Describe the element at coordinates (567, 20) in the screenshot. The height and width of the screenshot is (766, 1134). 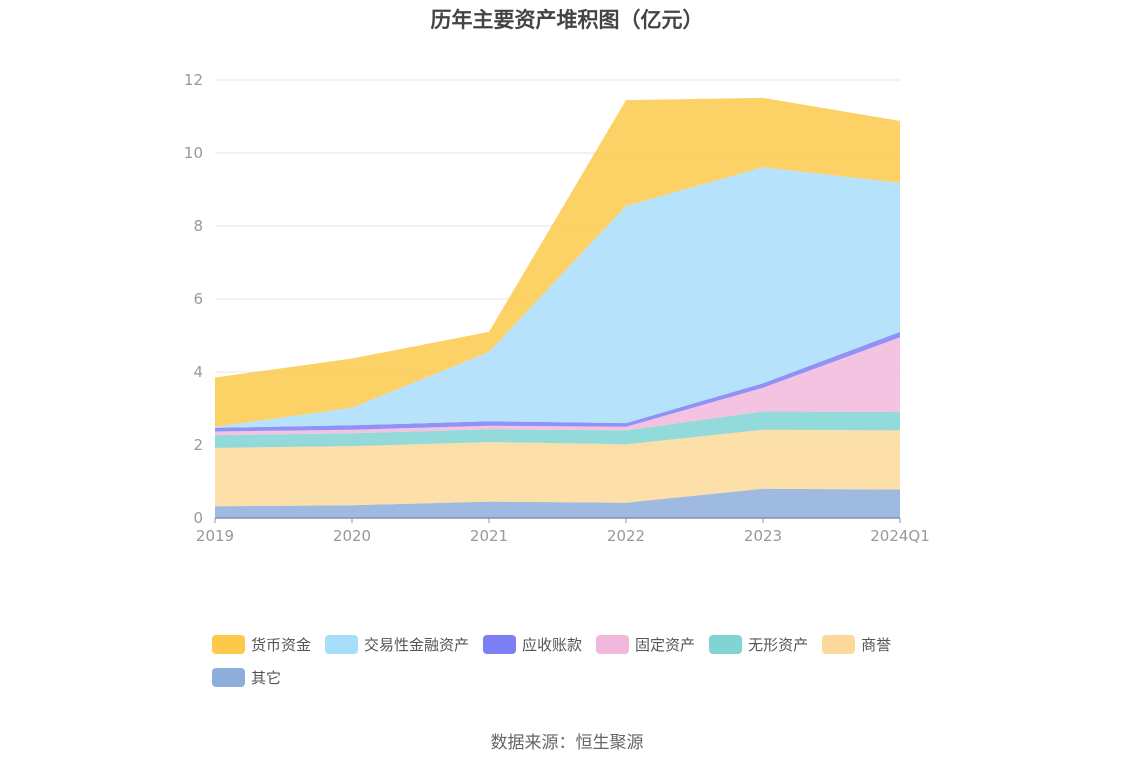
I see `chart-title: 历年主要资产堆积图（亿元）` at that location.